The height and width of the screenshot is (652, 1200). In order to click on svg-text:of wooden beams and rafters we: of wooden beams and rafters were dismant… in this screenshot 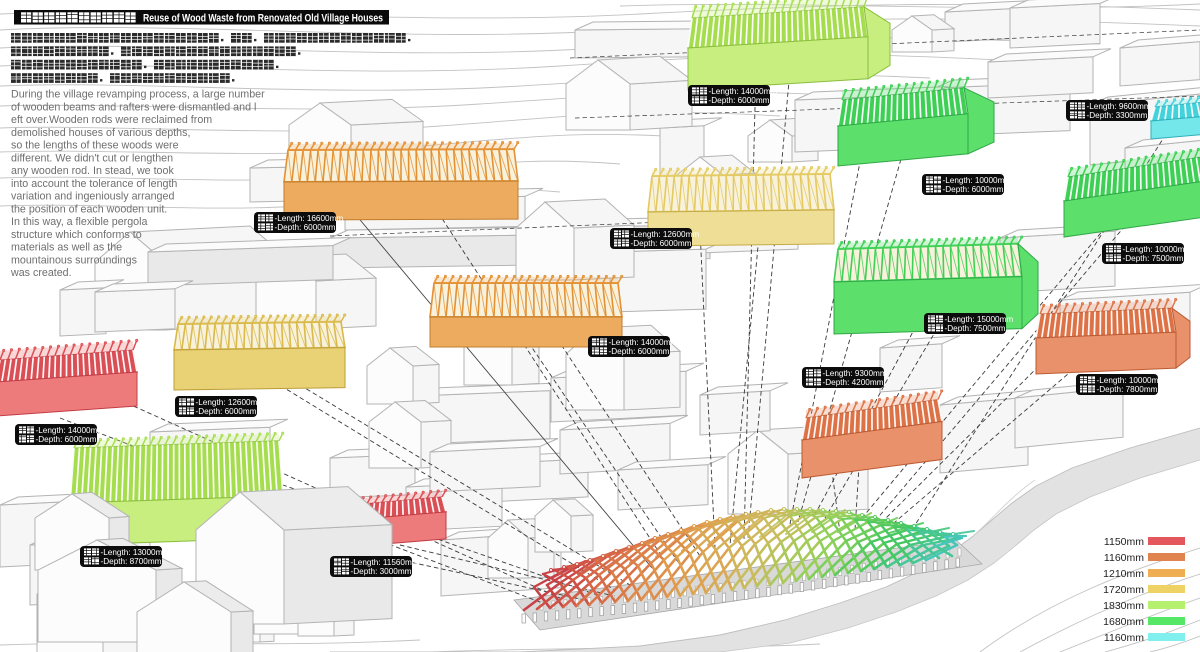, I will do `click(133, 107)`.